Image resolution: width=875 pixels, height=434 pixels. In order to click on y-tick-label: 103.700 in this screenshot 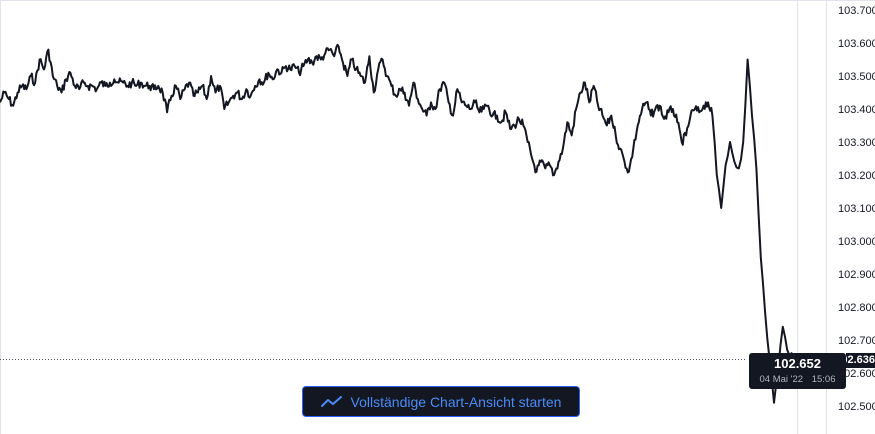, I will do `click(856, 11)`.